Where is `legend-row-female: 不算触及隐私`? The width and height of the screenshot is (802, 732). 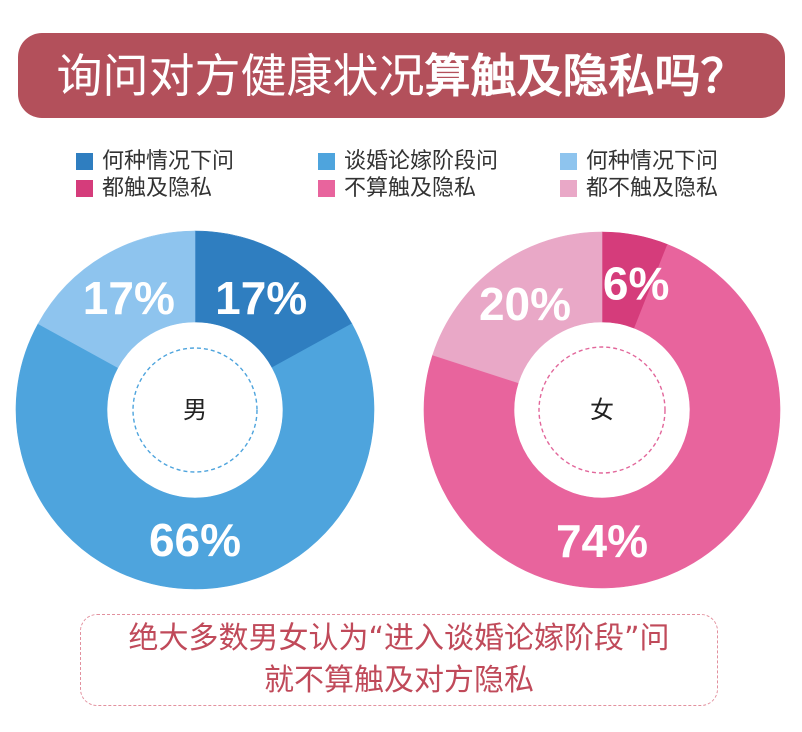 legend-row-female: 不算触及隐私 is located at coordinates (408, 188).